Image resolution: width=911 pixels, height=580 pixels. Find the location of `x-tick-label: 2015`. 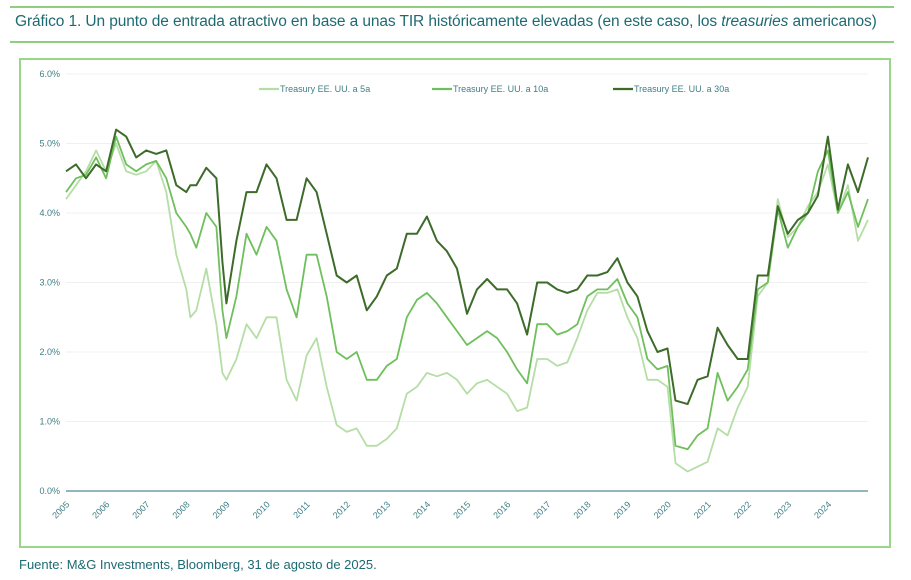

x-tick-label: 2015 is located at coordinates (461, 509).